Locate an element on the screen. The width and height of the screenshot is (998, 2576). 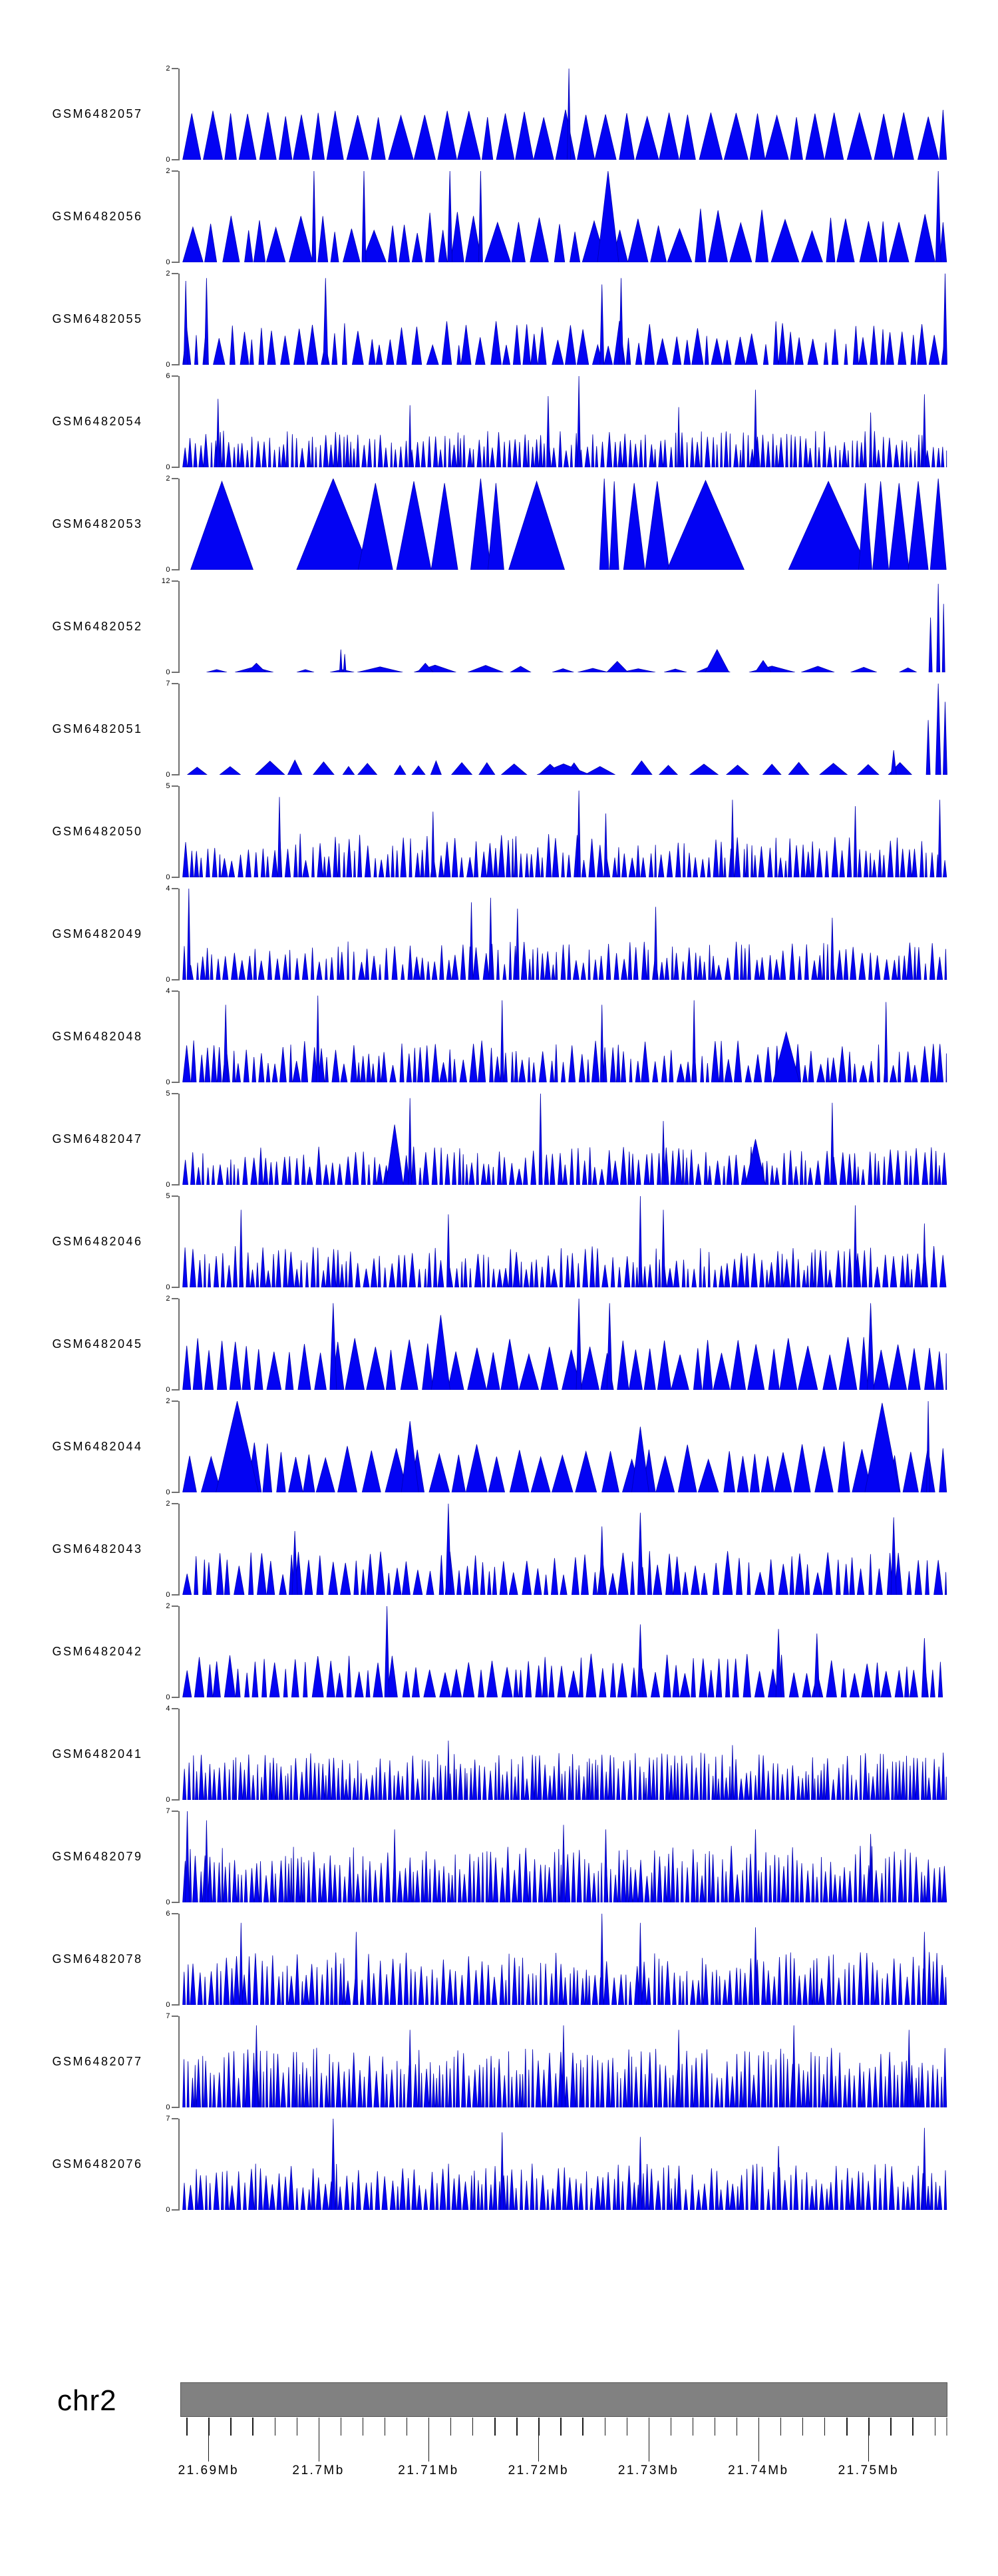
ruler-tick-label: 21.72Mb is located at coordinates (539, 2470).